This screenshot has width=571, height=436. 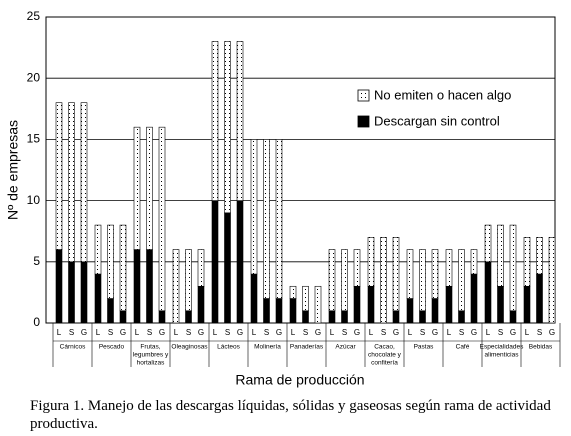 What do you see at coordinates (437, 120) in the screenshot?
I see `legend-label: Descargan sin control` at bounding box center [437, 120].